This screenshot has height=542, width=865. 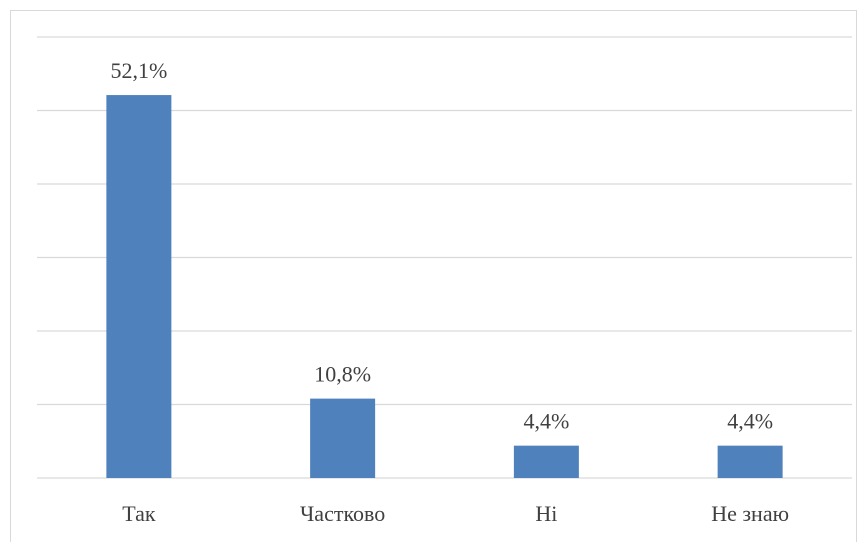 What do you see at coordinates (138, 70) in the screenshot?
I see `data-label: 52,1%` at bounding box center [138, 70].